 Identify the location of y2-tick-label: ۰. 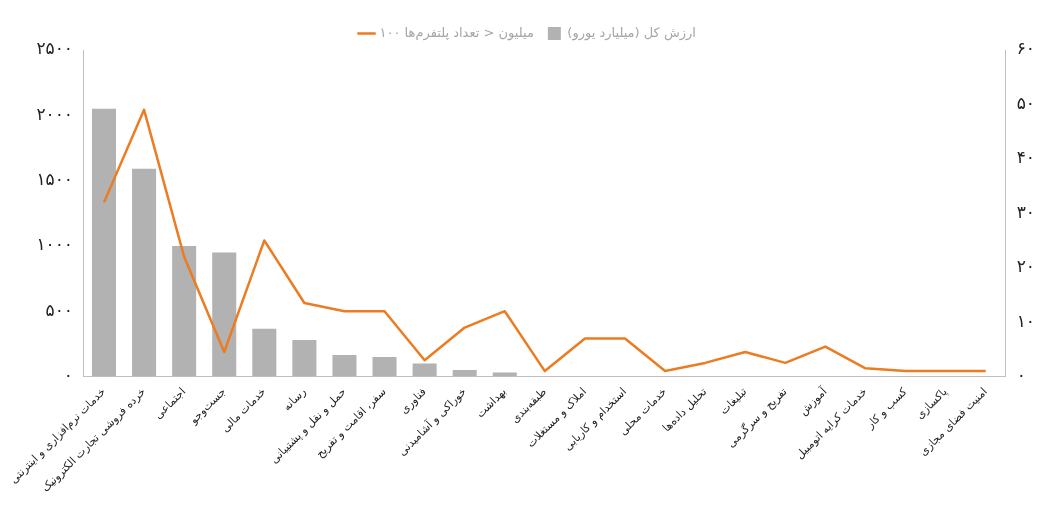
(1021, 374).